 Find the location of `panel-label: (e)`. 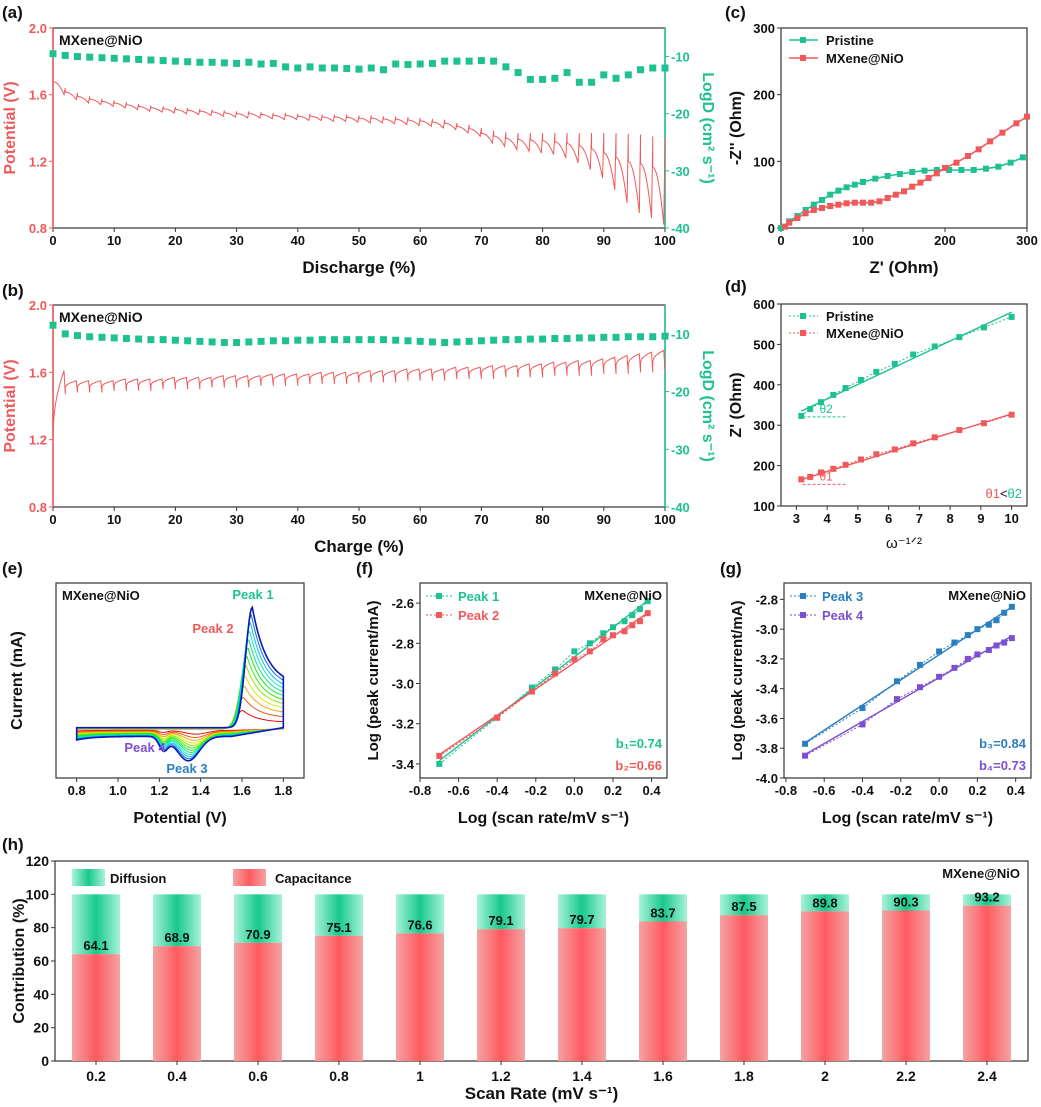

panel-label: (e) is located at coordinates (12, 568).